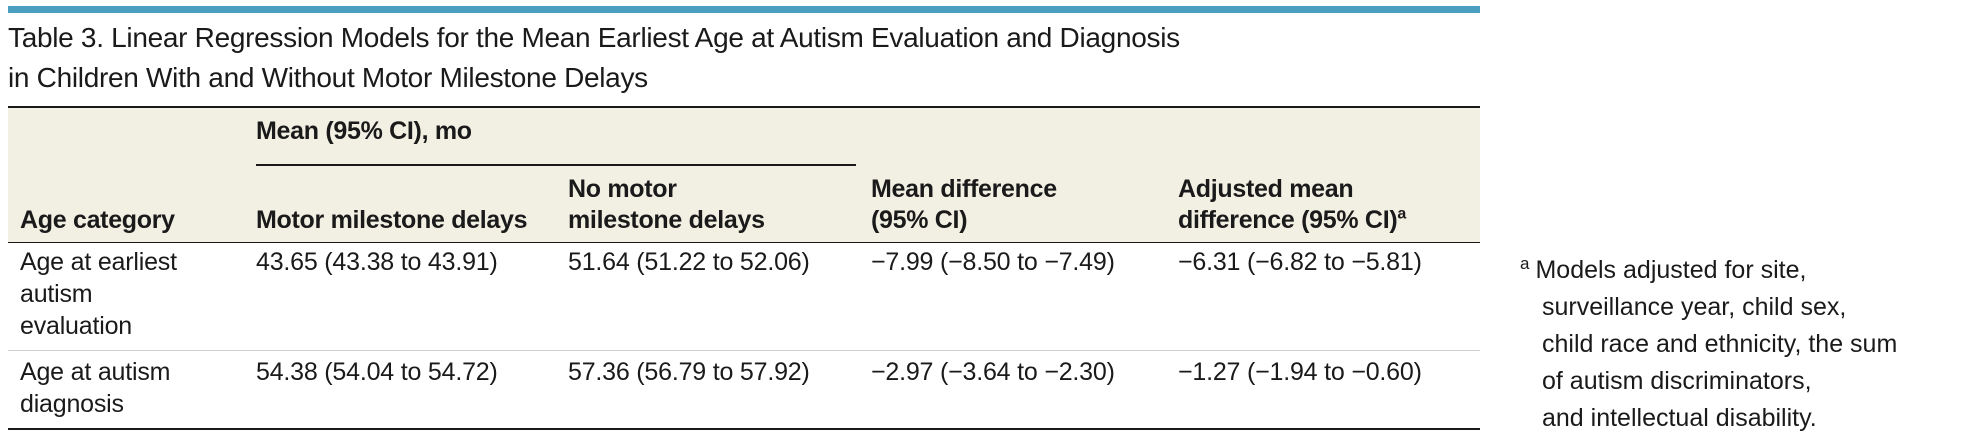 Image resolution: width=1963 pixels, height=437 pixels. Describe the element at coordinates (689, 262) in the screenshot. I see `row-1-no-motor-delays: 51.64 (51.22 to 52.06)` at that location.